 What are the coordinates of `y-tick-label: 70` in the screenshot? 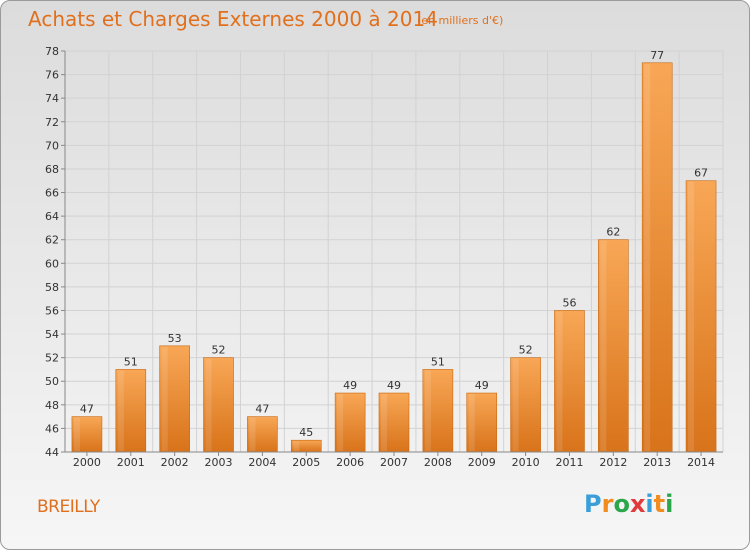 It's located at (52, 145).